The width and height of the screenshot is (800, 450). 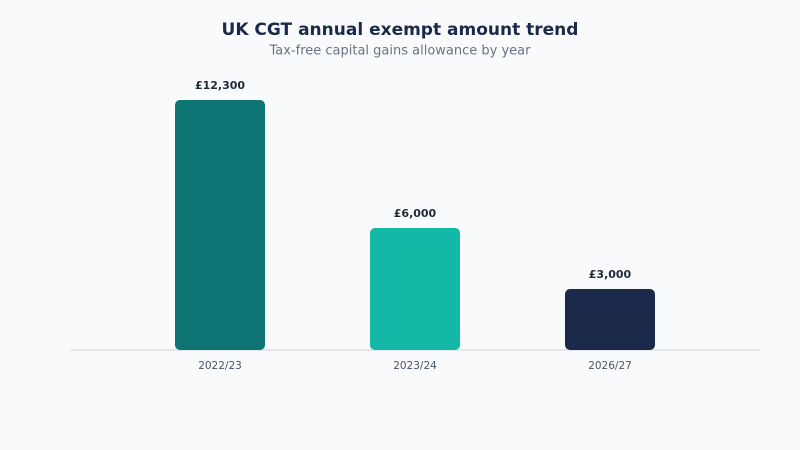 What do you see at coordinates (610, 274) in the screenshot?
I see `value-label: £3,000` at bounding box center [610, 274].